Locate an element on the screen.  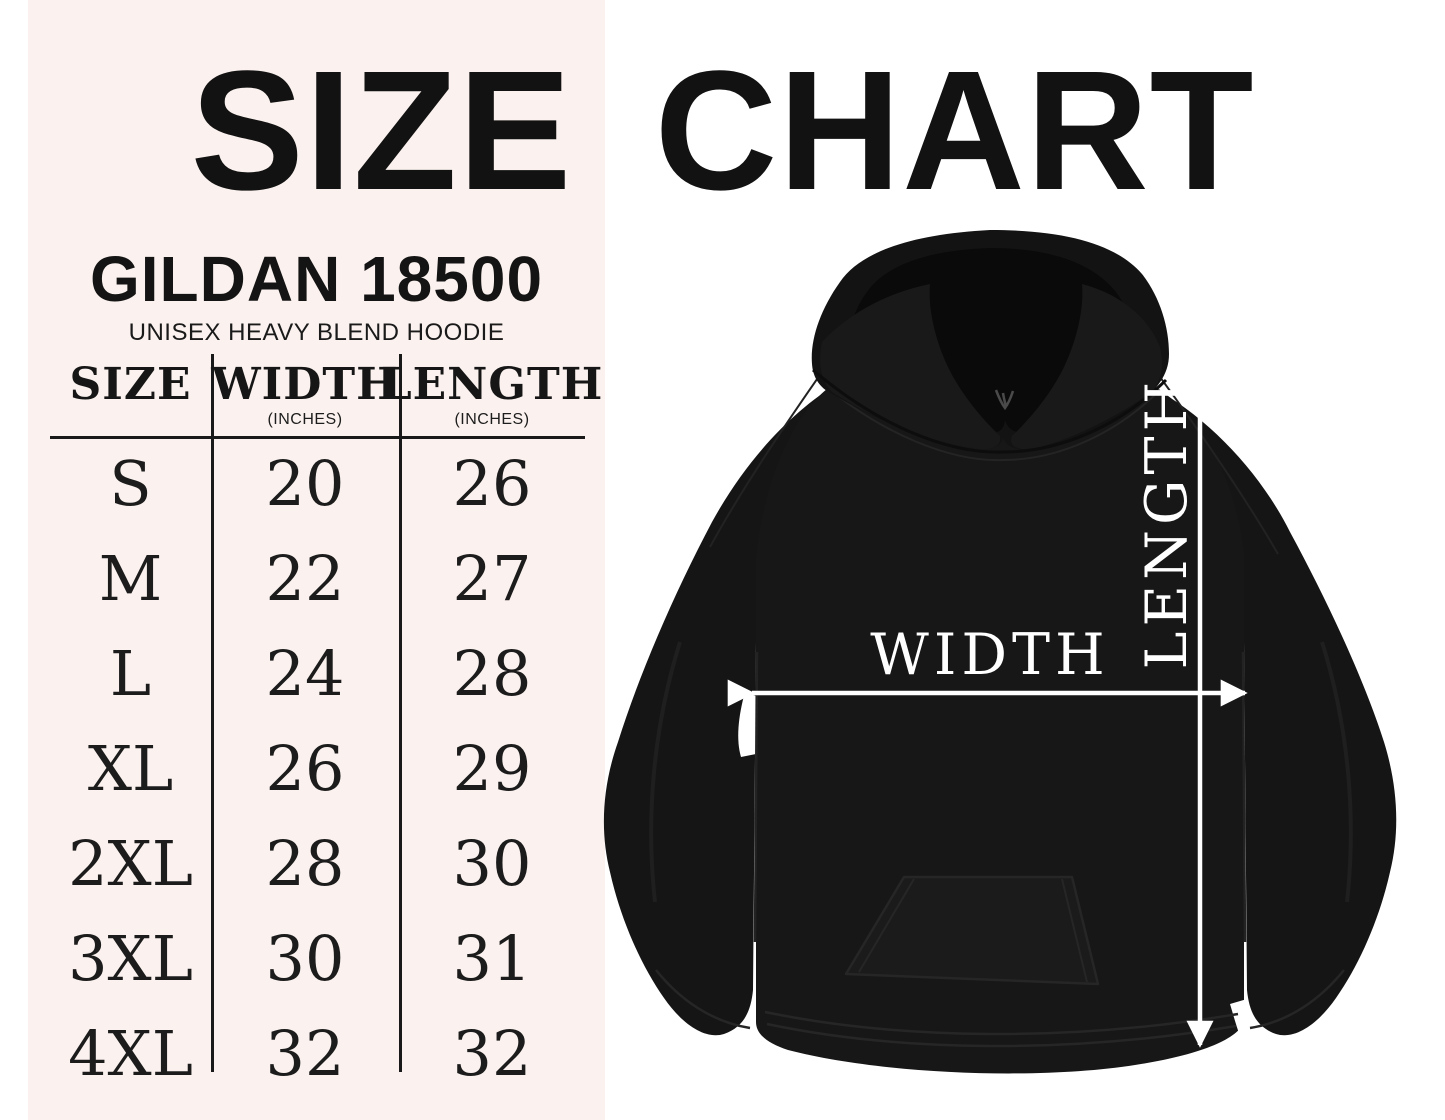
cell-length: 28 is located at coordinates (492, 673).